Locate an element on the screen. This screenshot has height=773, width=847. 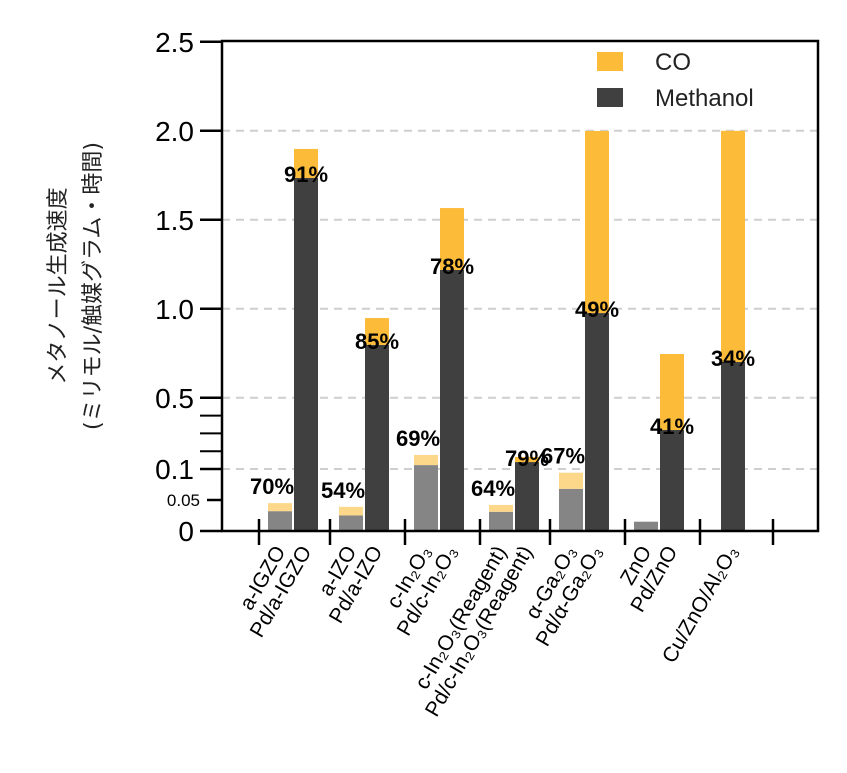
y-tick-label: 0 is located at coordinates (186, 531).